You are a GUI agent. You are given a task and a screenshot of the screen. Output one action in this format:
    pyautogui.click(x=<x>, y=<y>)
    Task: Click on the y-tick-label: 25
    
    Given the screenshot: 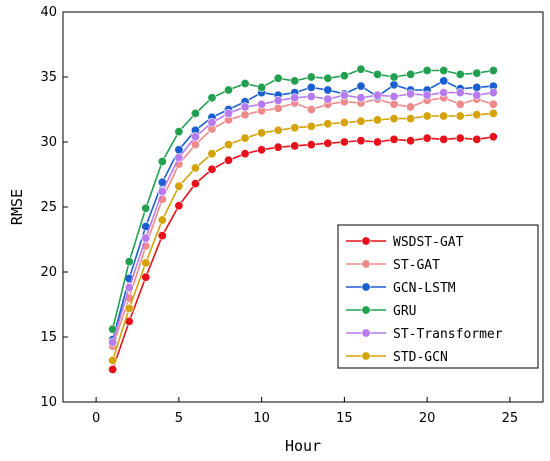 What is the action you would take?
    pyautogui.click(x=48, y=207)
    